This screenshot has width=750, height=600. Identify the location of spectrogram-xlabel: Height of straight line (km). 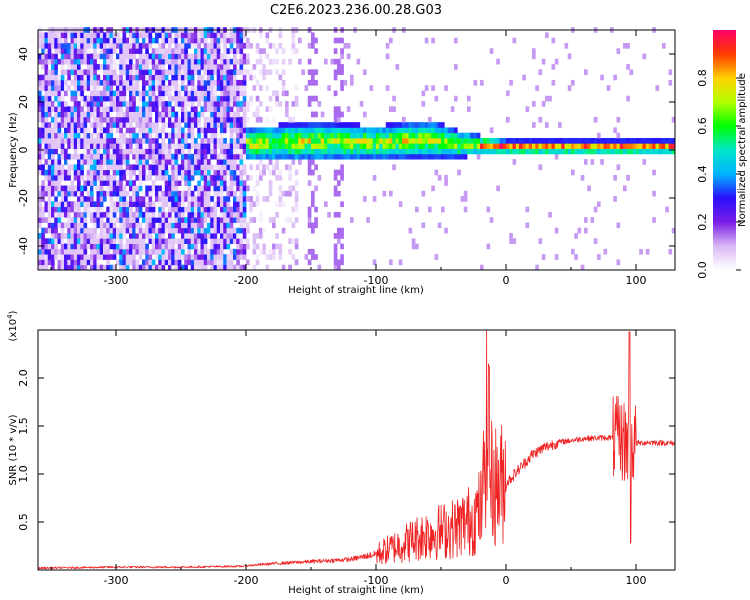
(356, 290).